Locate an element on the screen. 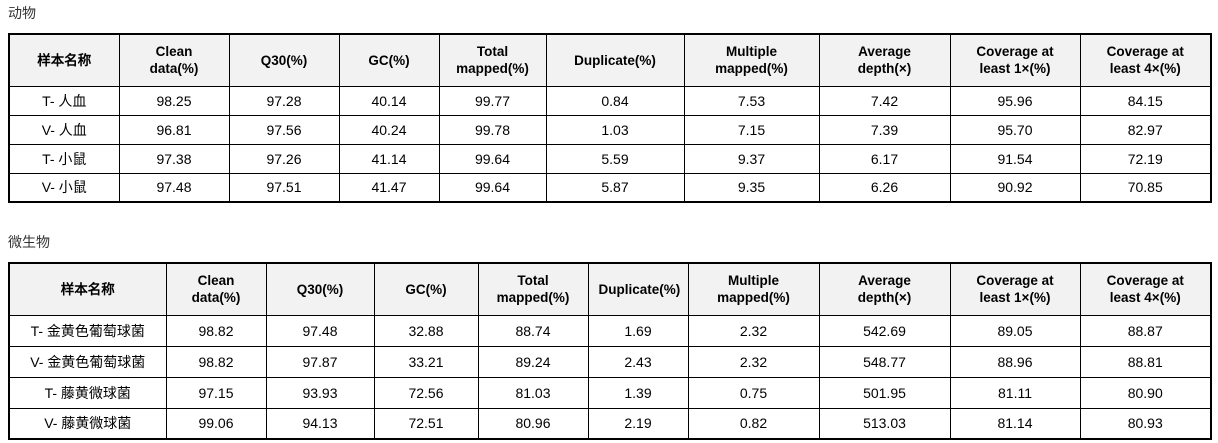 Image resolution: width=1218 pixels, height=443 pixels. value-cell: 0.84 is located at coordinates (615, 100).